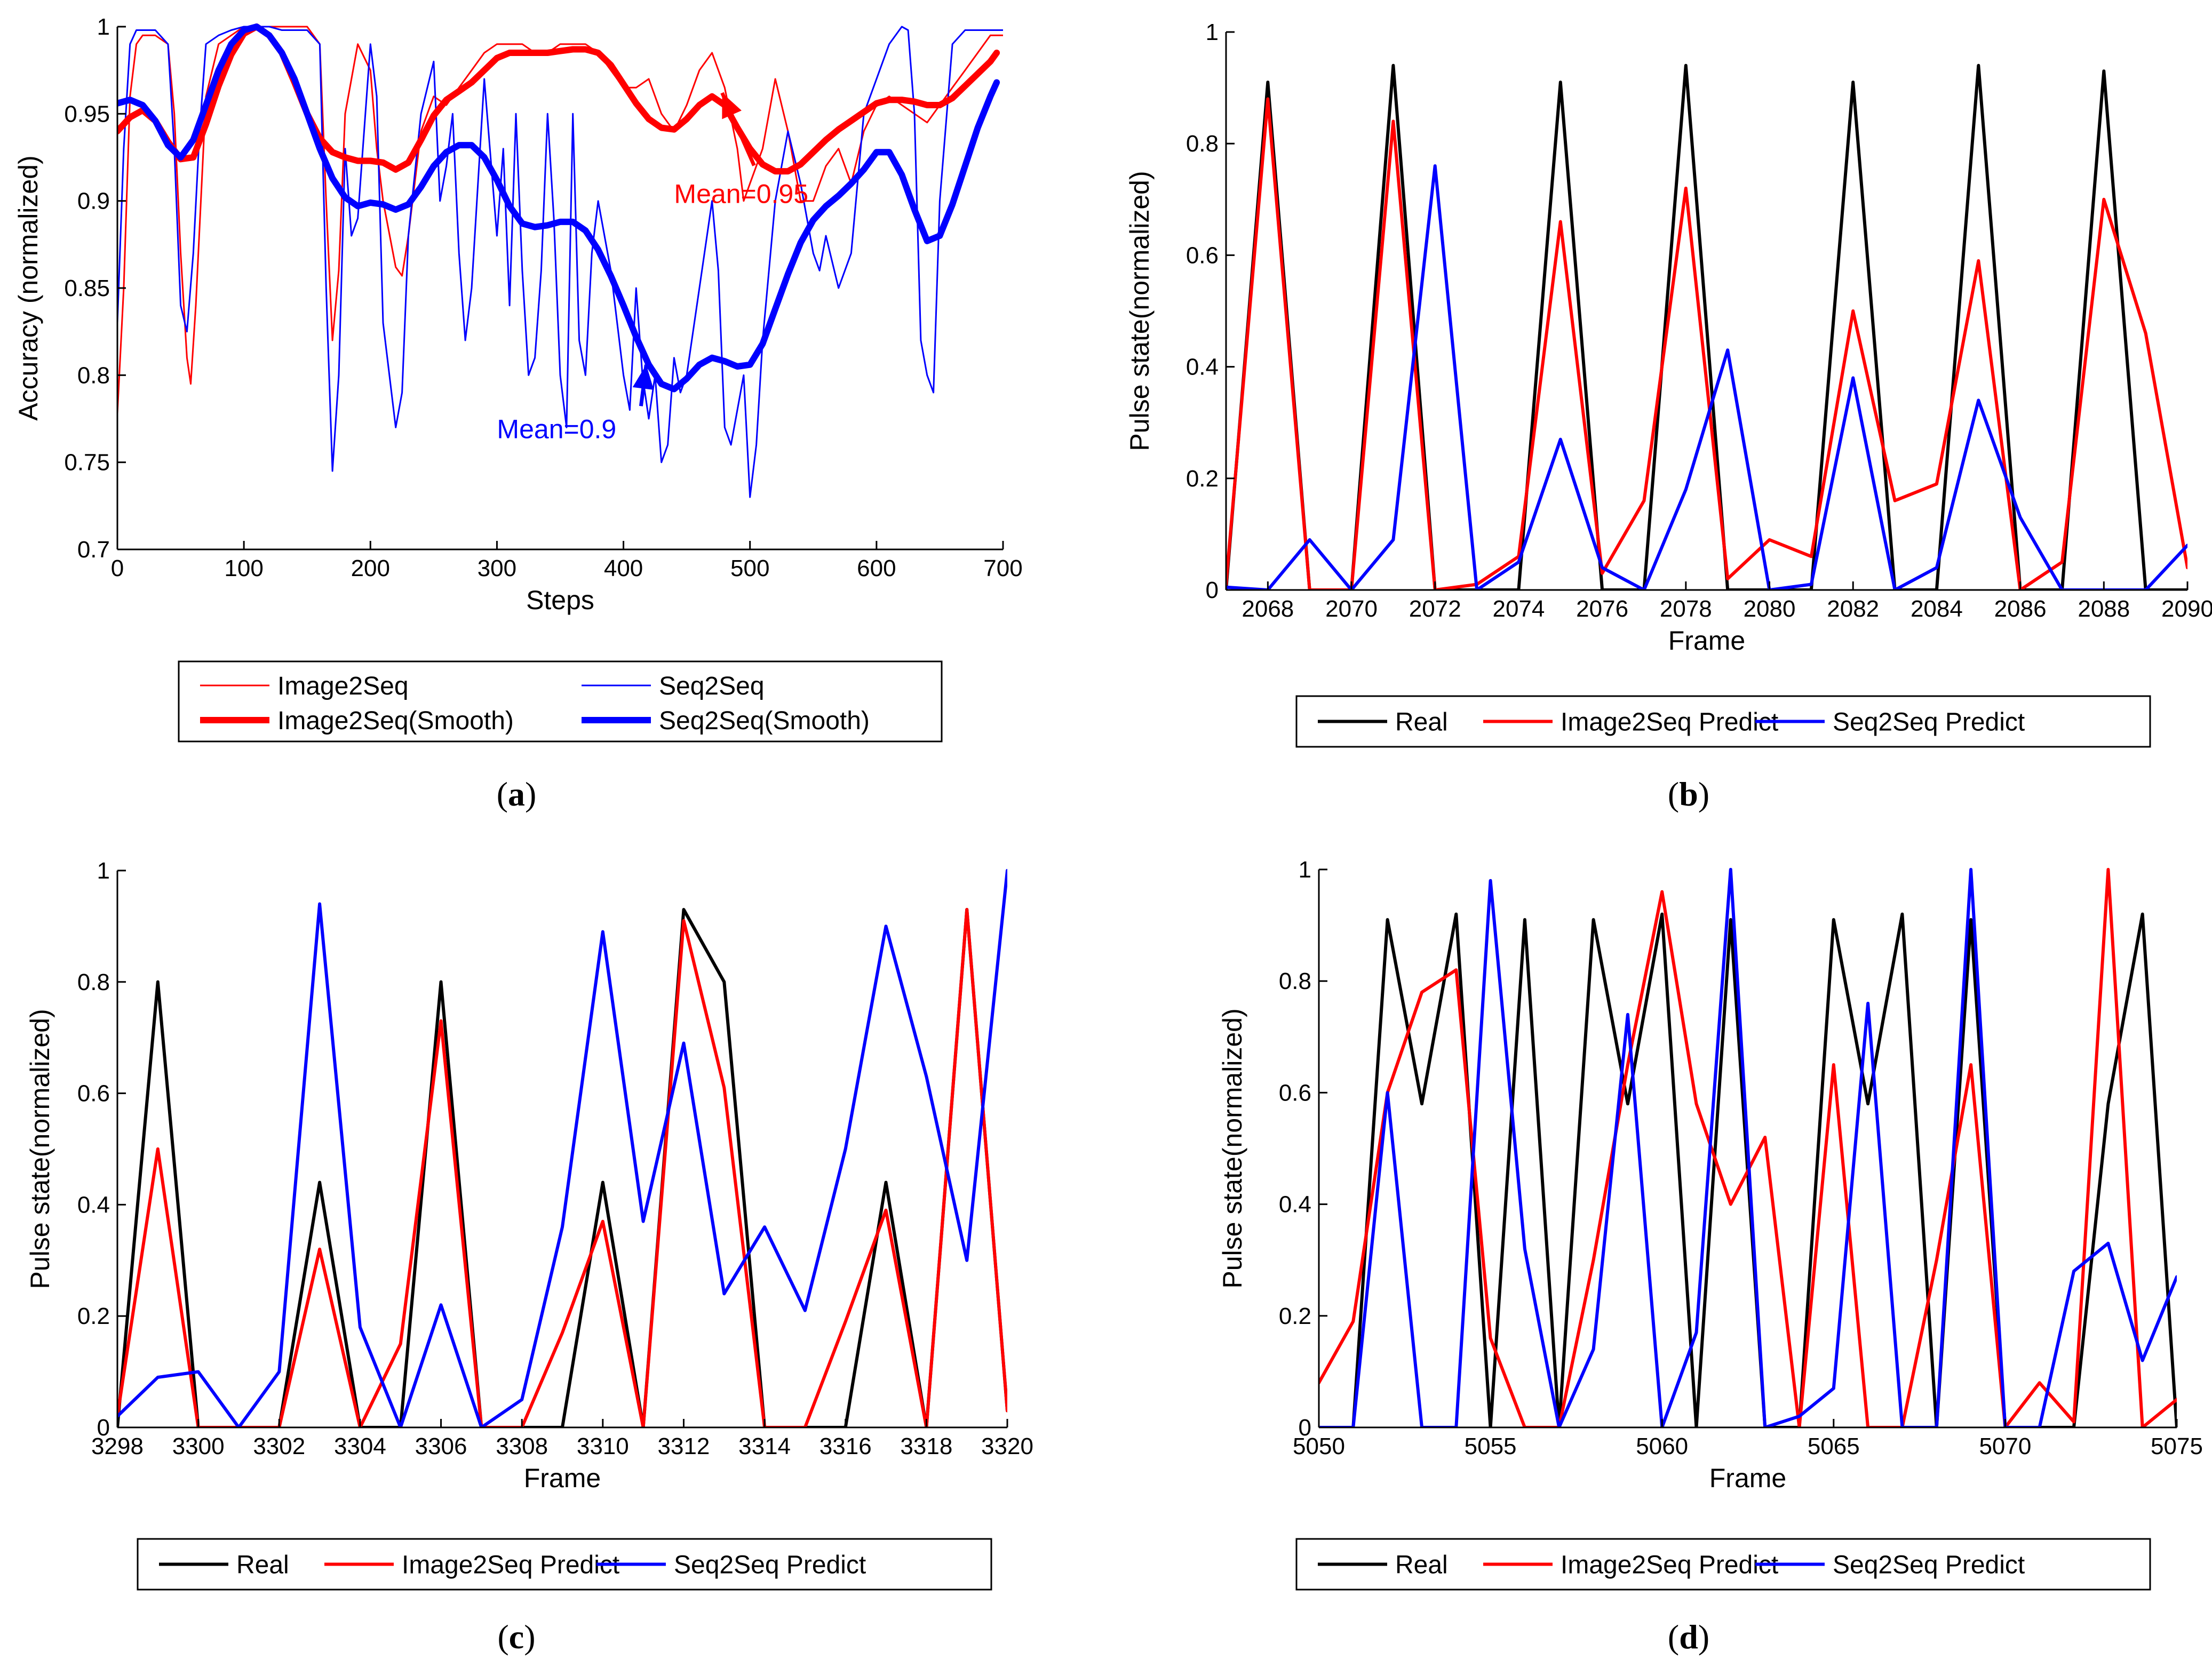 Image resolution: width=2212 pixels, height=1660 pixels. What do you see at coordinates (712, 686) in the screenshot?
I see `legend-label: Seq2Seq` at bounding box center [712, 686].